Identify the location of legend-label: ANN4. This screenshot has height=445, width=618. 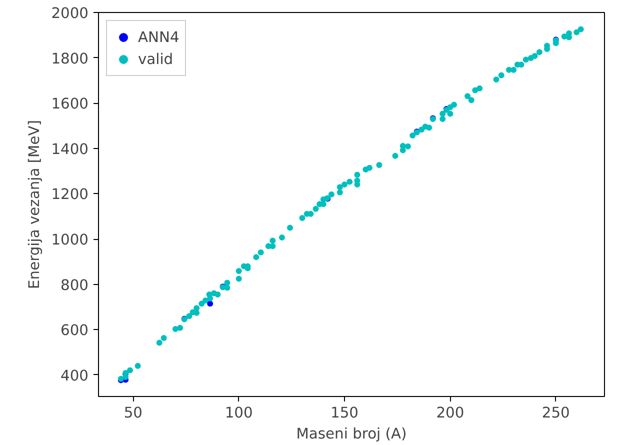
(159, 37).